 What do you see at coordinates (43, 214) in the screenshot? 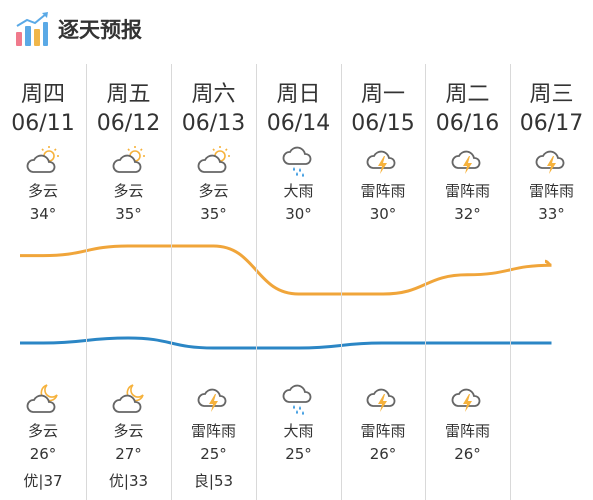
I see `high-temp: 34°` at bounding box center [43, 214].